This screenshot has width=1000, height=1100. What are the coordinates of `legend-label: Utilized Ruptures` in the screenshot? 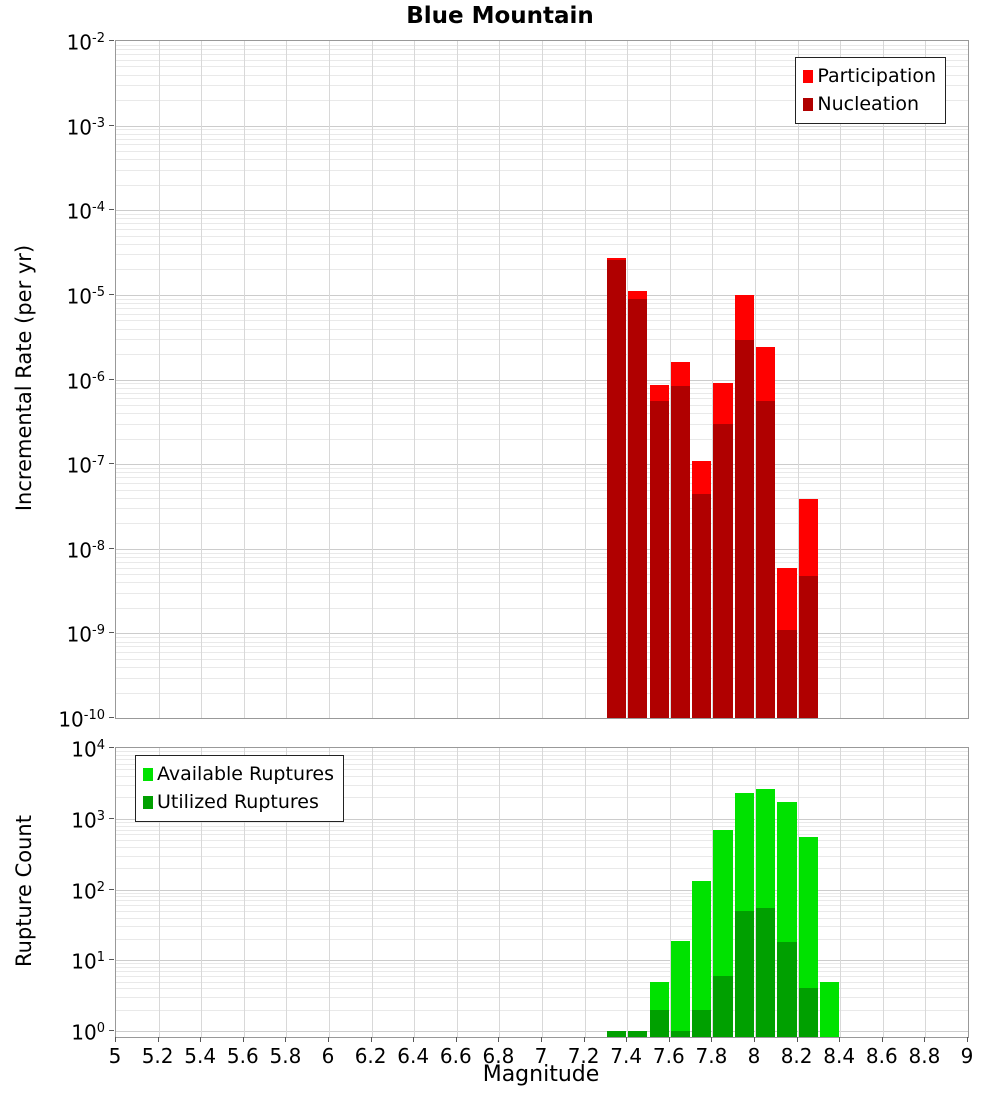 It's located at (238, 802).